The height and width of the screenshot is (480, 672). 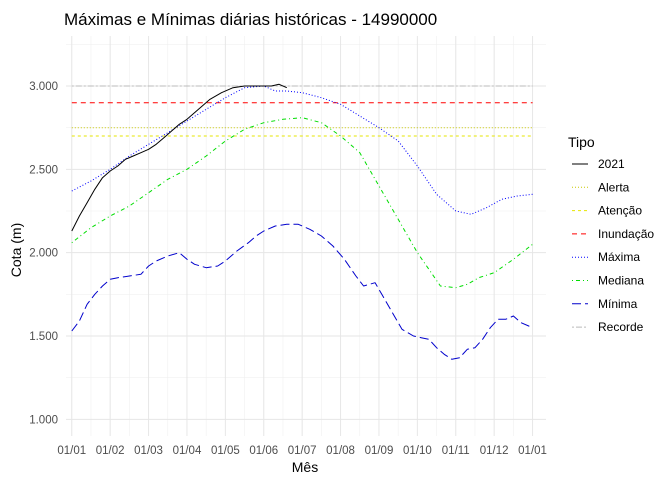 What do you see at coordinates (581, 142) in the screenshot?
I see `legend-title: Tipo` at bounding box center [581, 142].